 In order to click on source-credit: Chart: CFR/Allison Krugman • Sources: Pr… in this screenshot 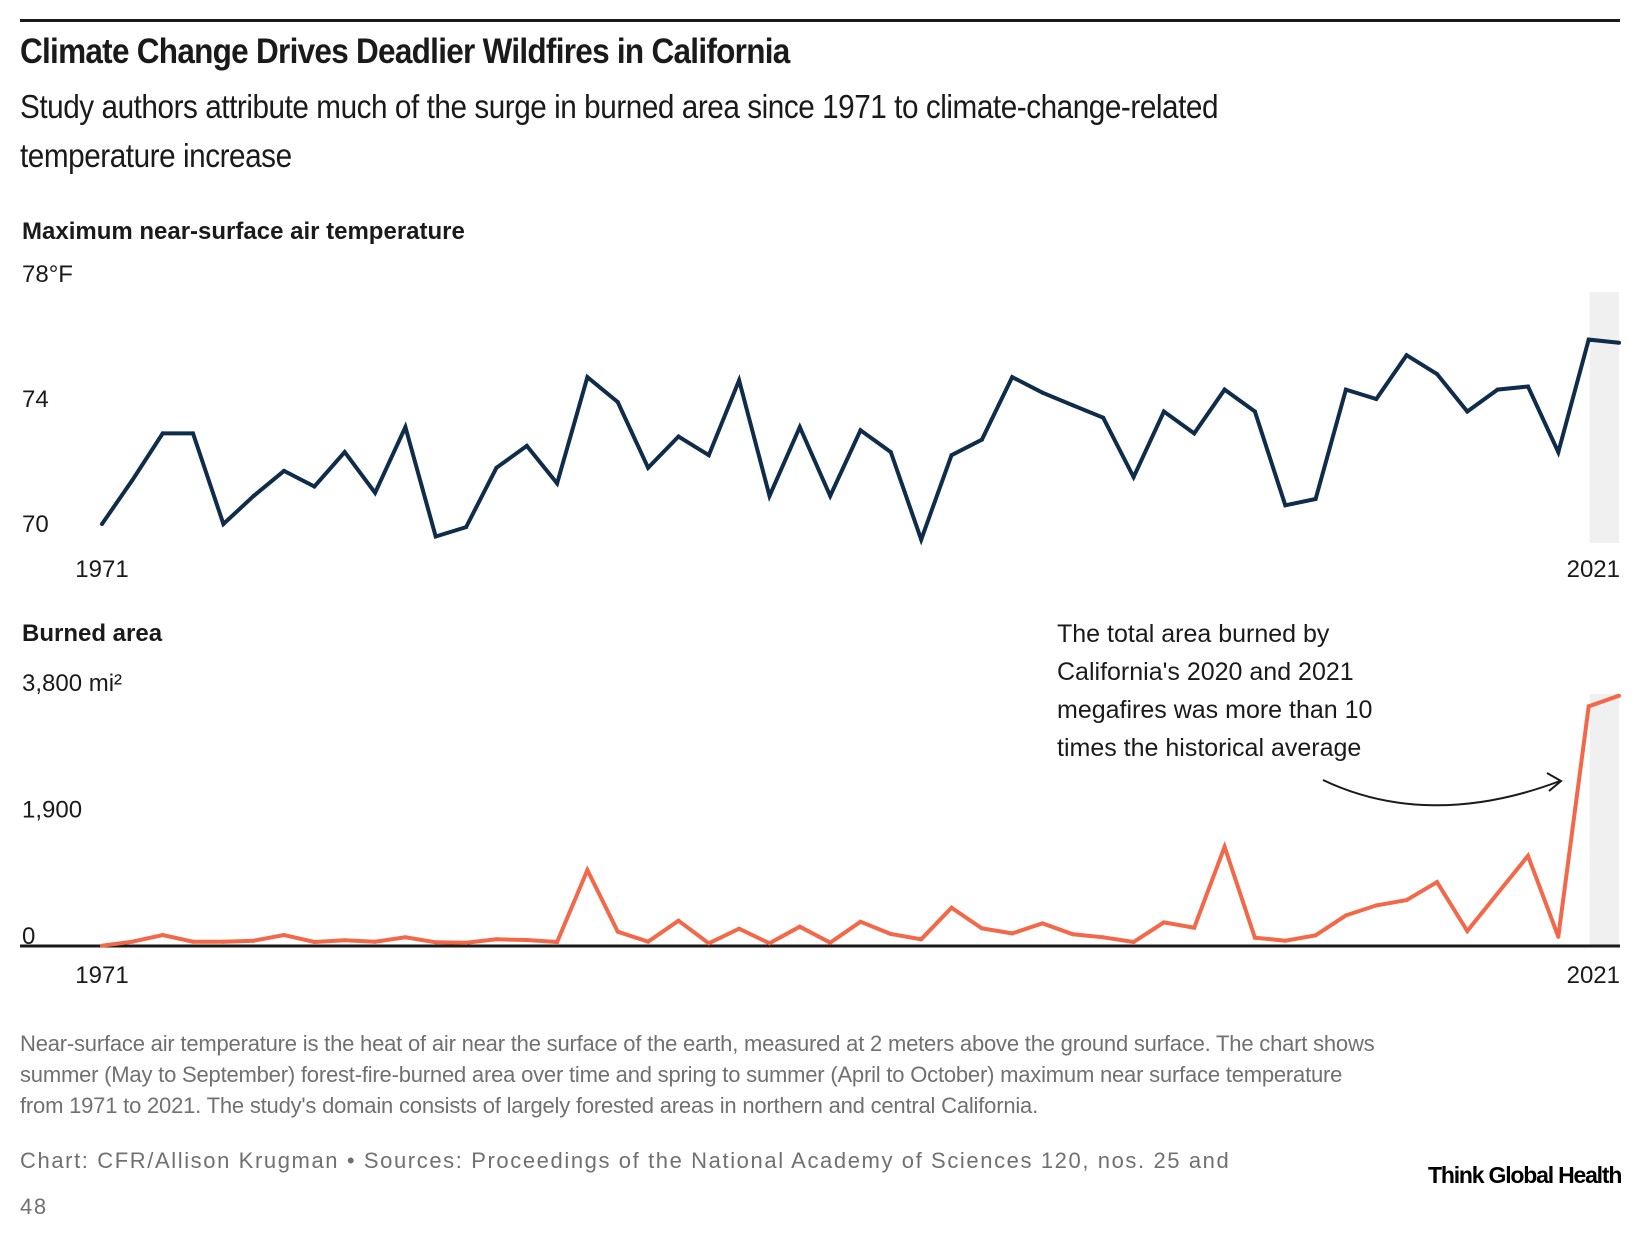, I will do `click(720, 1184)`.